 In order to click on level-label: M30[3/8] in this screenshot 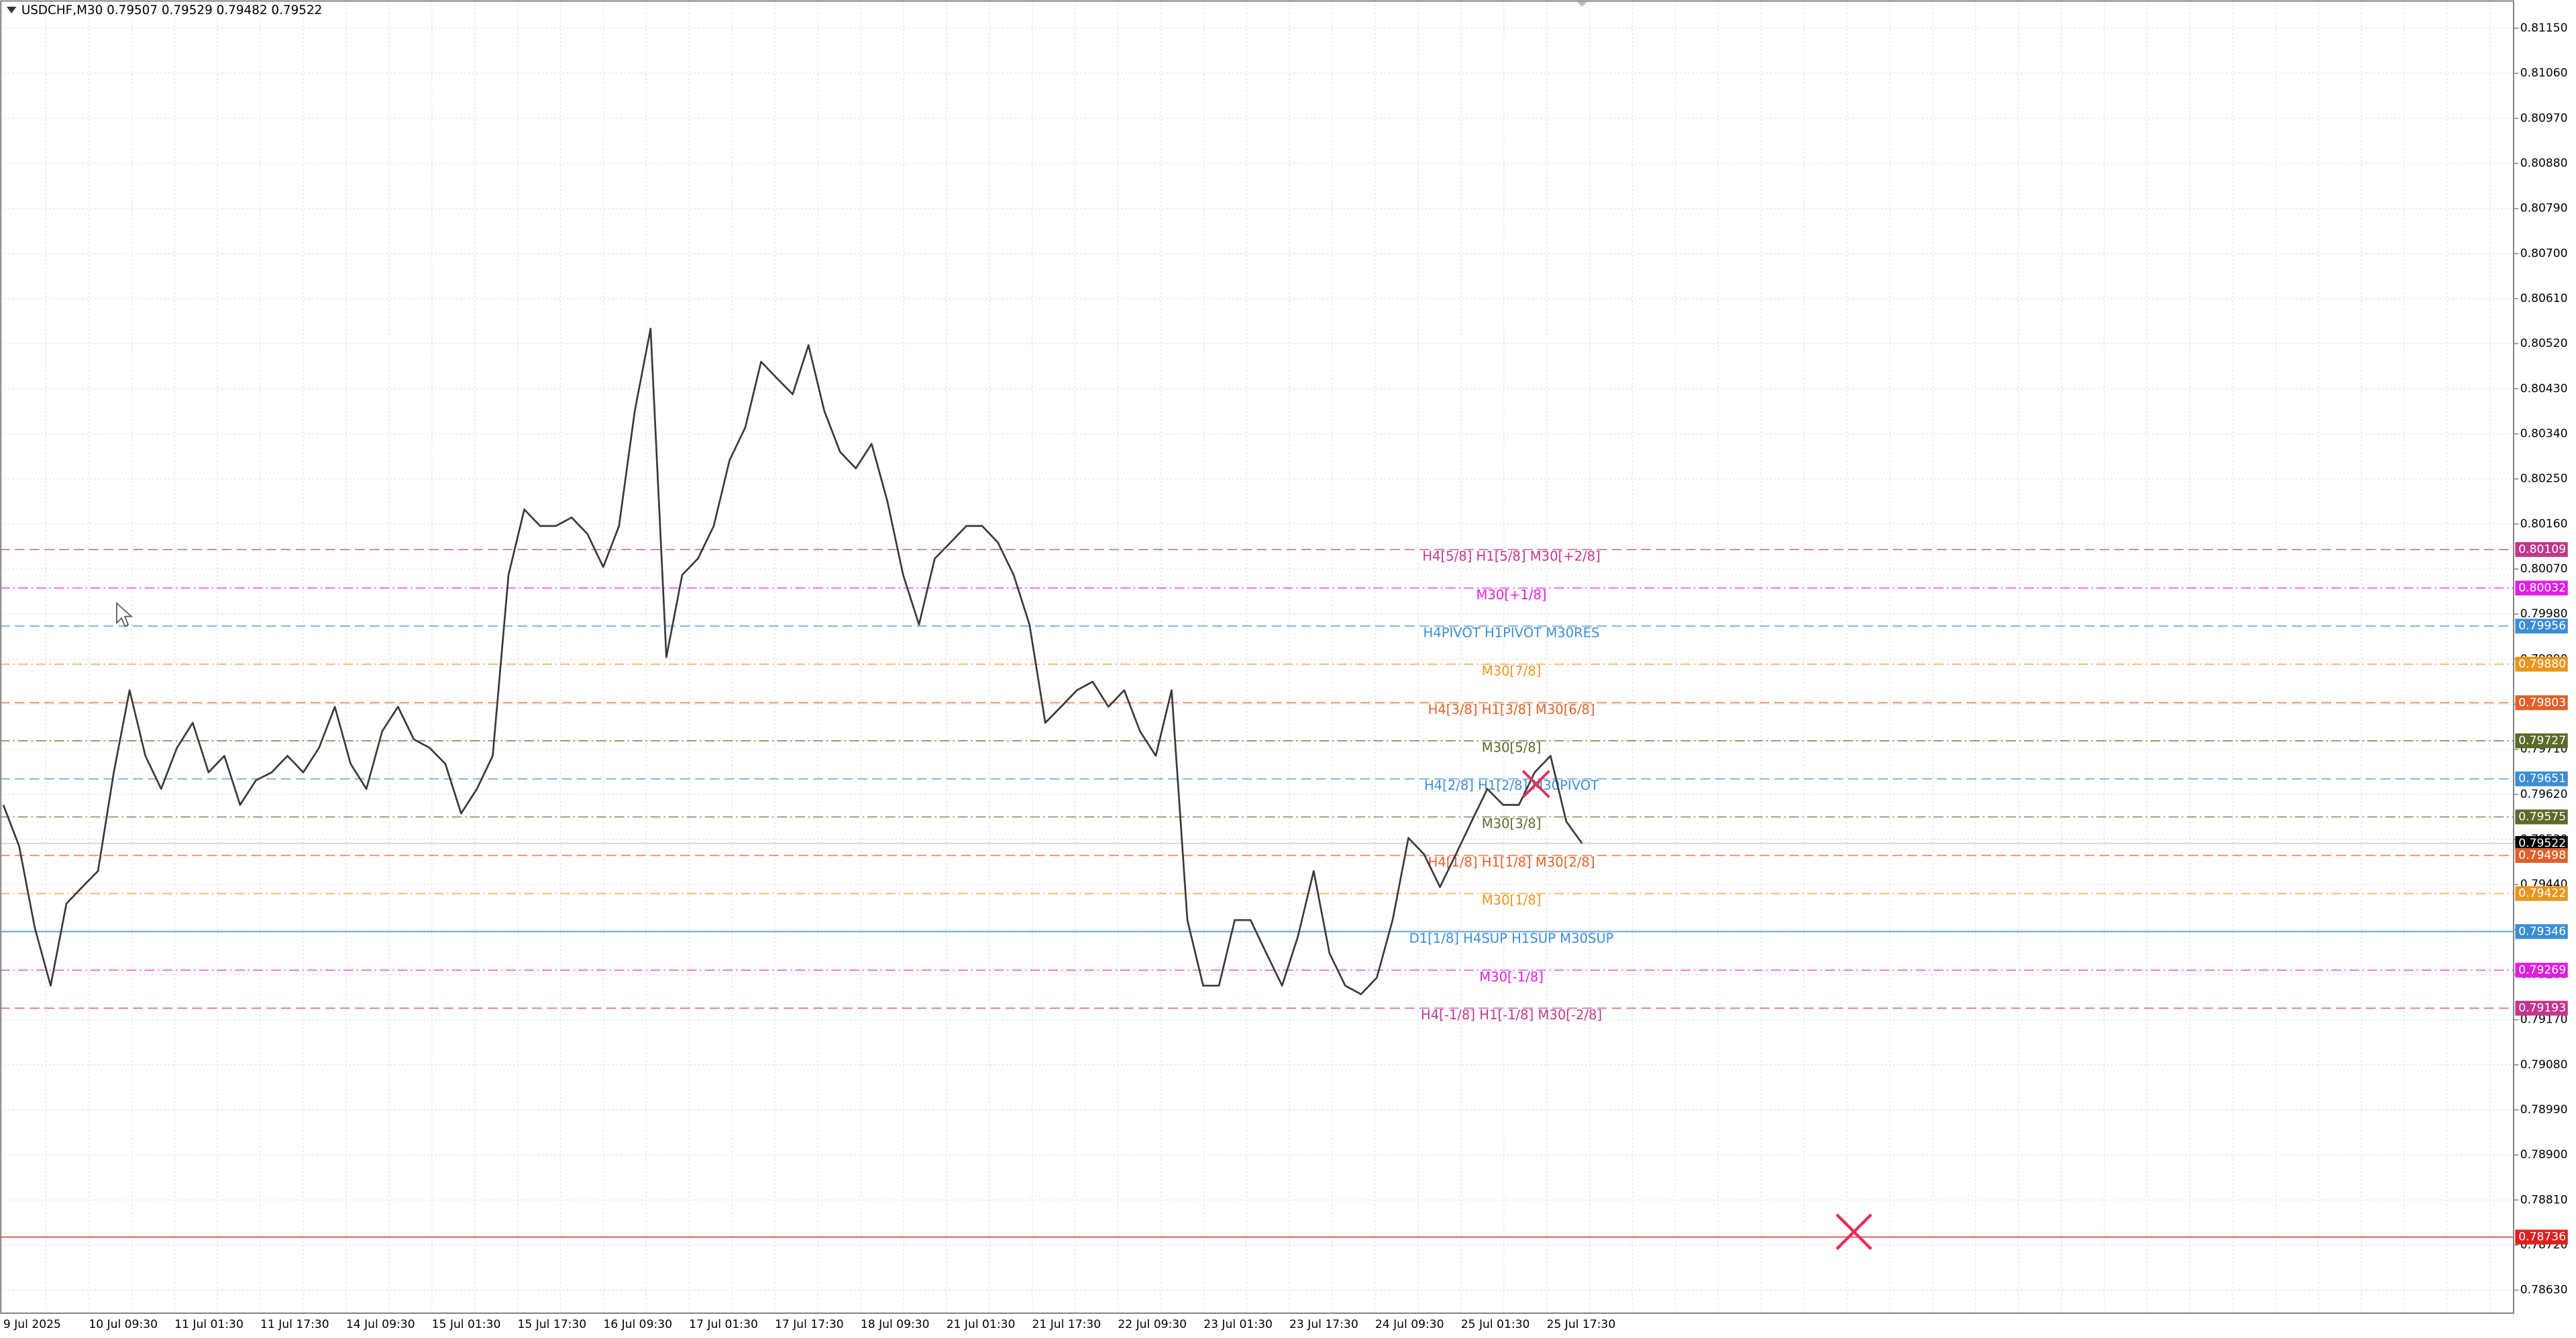, I will do `click(1512, 824)`.